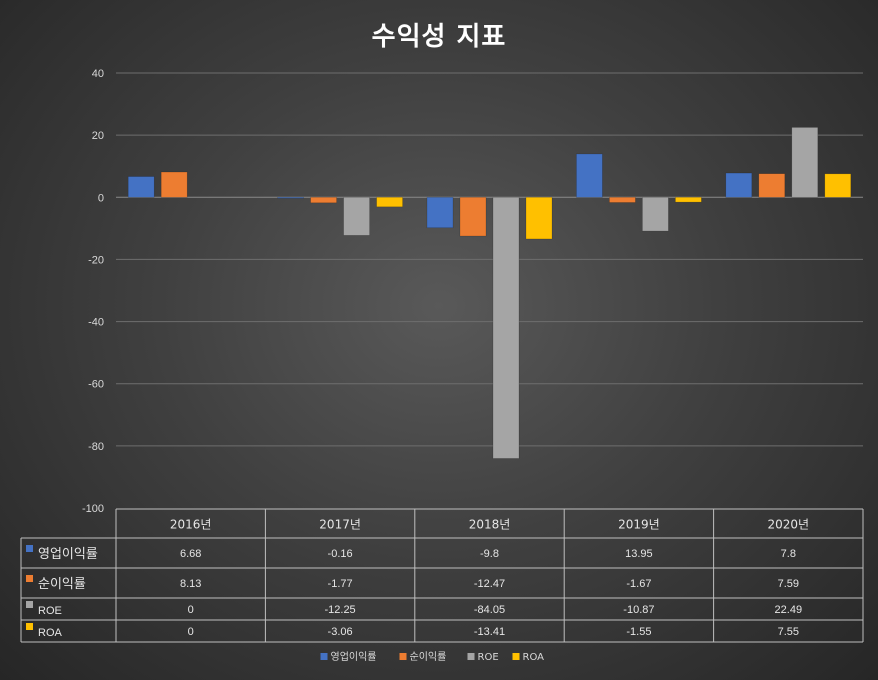 The height and width of the screenshot is (680, 878). I want to click on table-cell-value: -3.06, so click(340, 632).